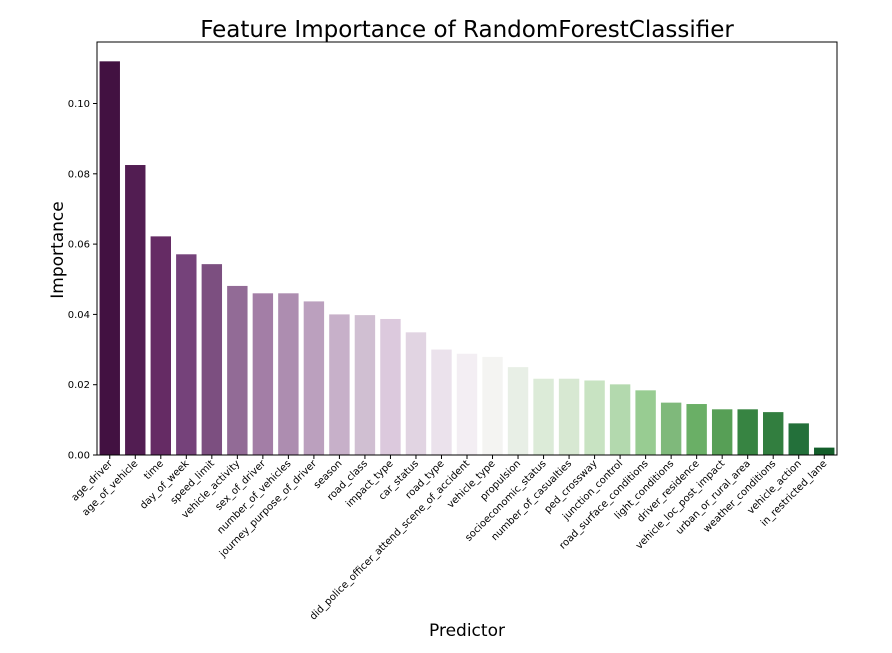 This screenshot has height=653, width=892. Describe the element at coordinates (79, 174) in the screenshot. I see `y-tick-label: 0.08` at that location.